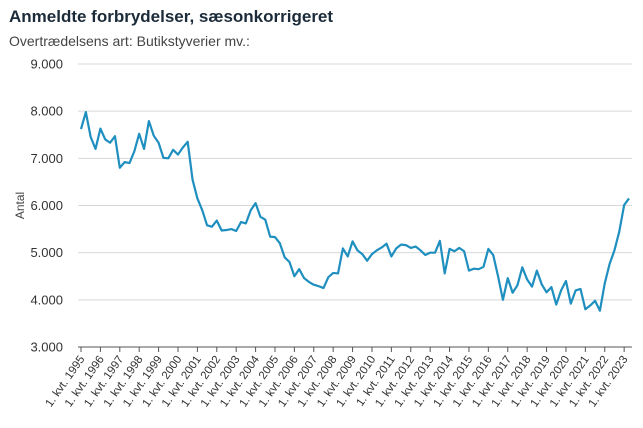 Image resolution: width=643 pixels, height=428 pixels. I want to click on y-axis-ticks: 3.000 4.000 5.000 6.000 7.000 8.000 9.000, so click(46, 206).